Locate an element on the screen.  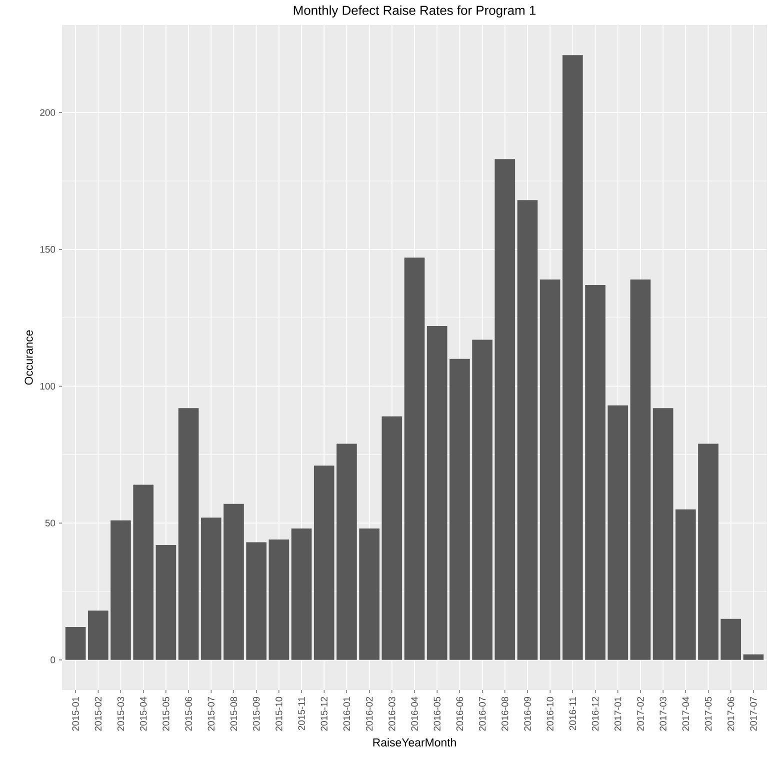
x-tick-label: 2016-05 is located at coordinates (437, 713).